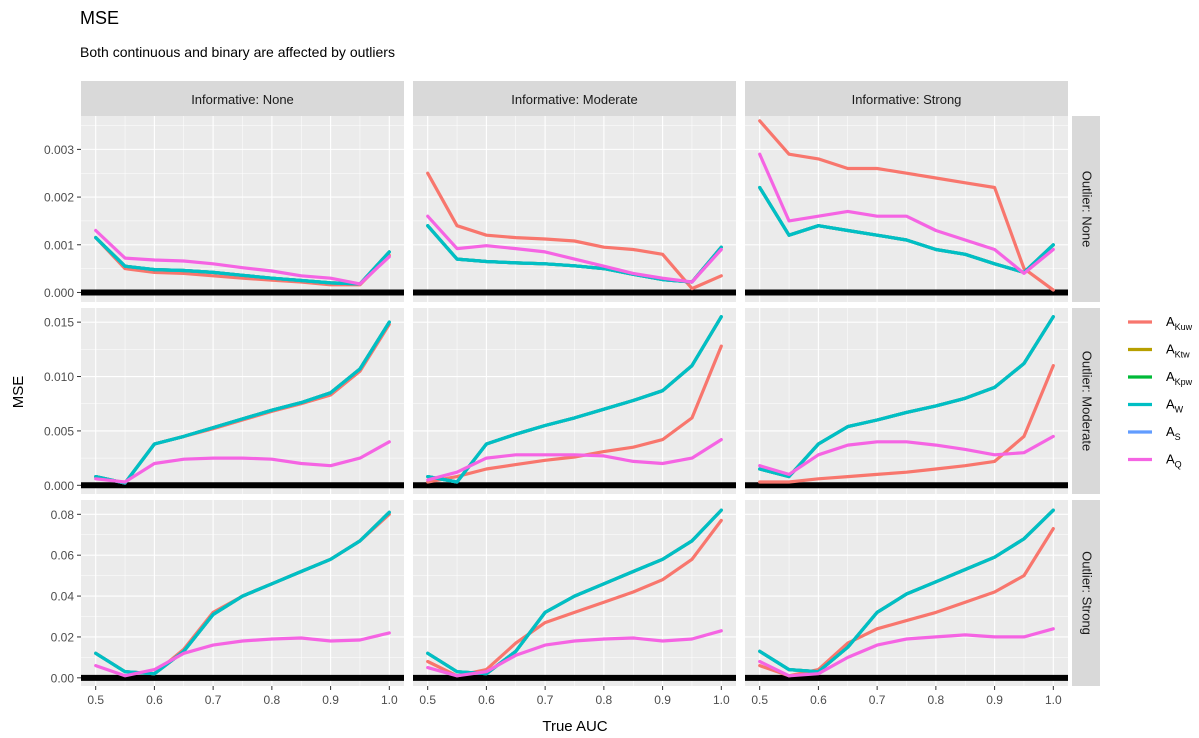 The image size is (1199, 738). What do you see at coordinates (1159, 351) in the screenshot?
I see `legend-item: AKtw` at bounding box center [1159, 351].